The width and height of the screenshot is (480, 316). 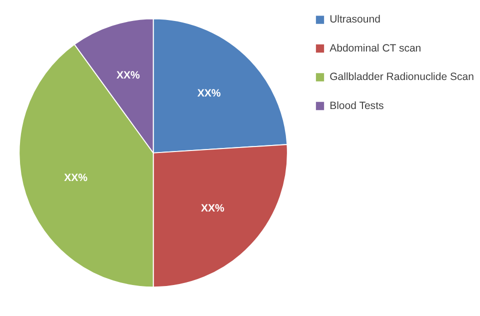 I want to click on legend-label: Blood Tests, so click(x=357, y=106).